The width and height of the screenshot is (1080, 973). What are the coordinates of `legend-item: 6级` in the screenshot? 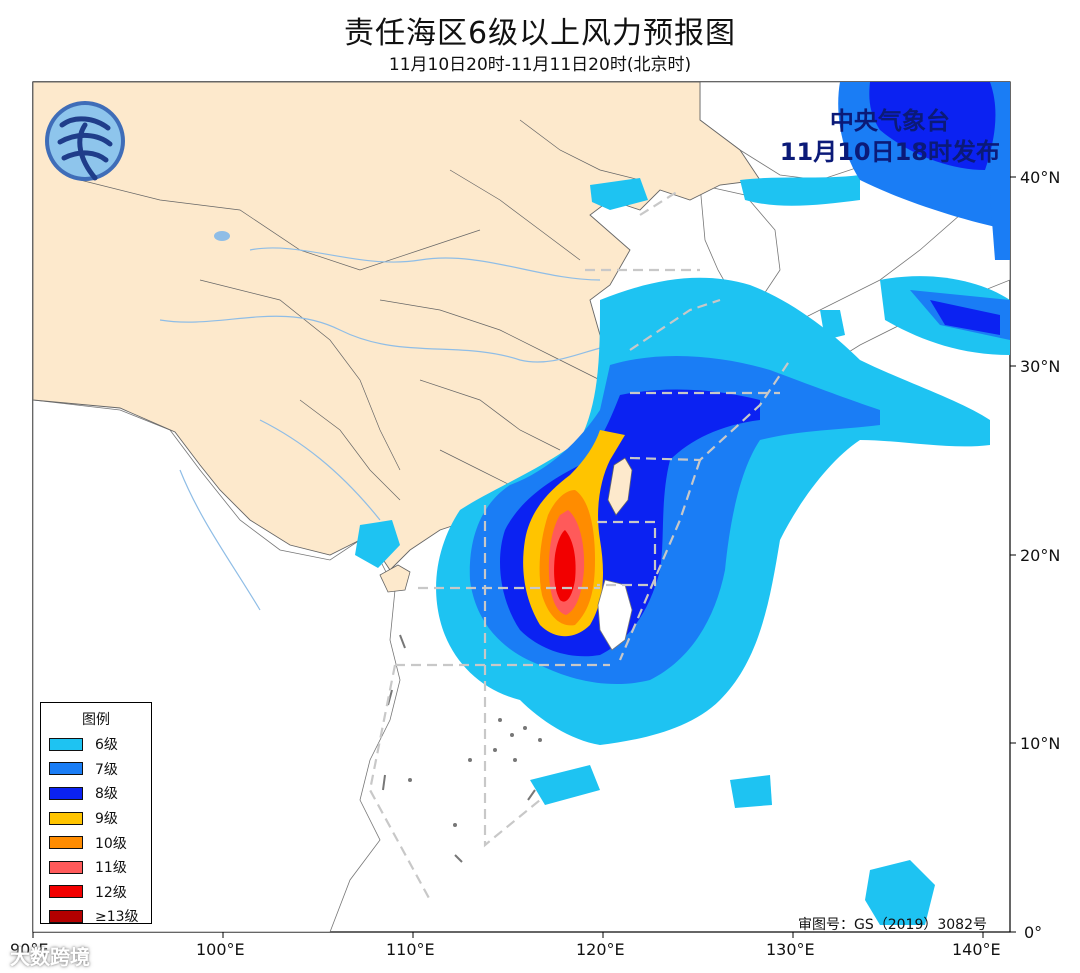 It's located at (96, 744).